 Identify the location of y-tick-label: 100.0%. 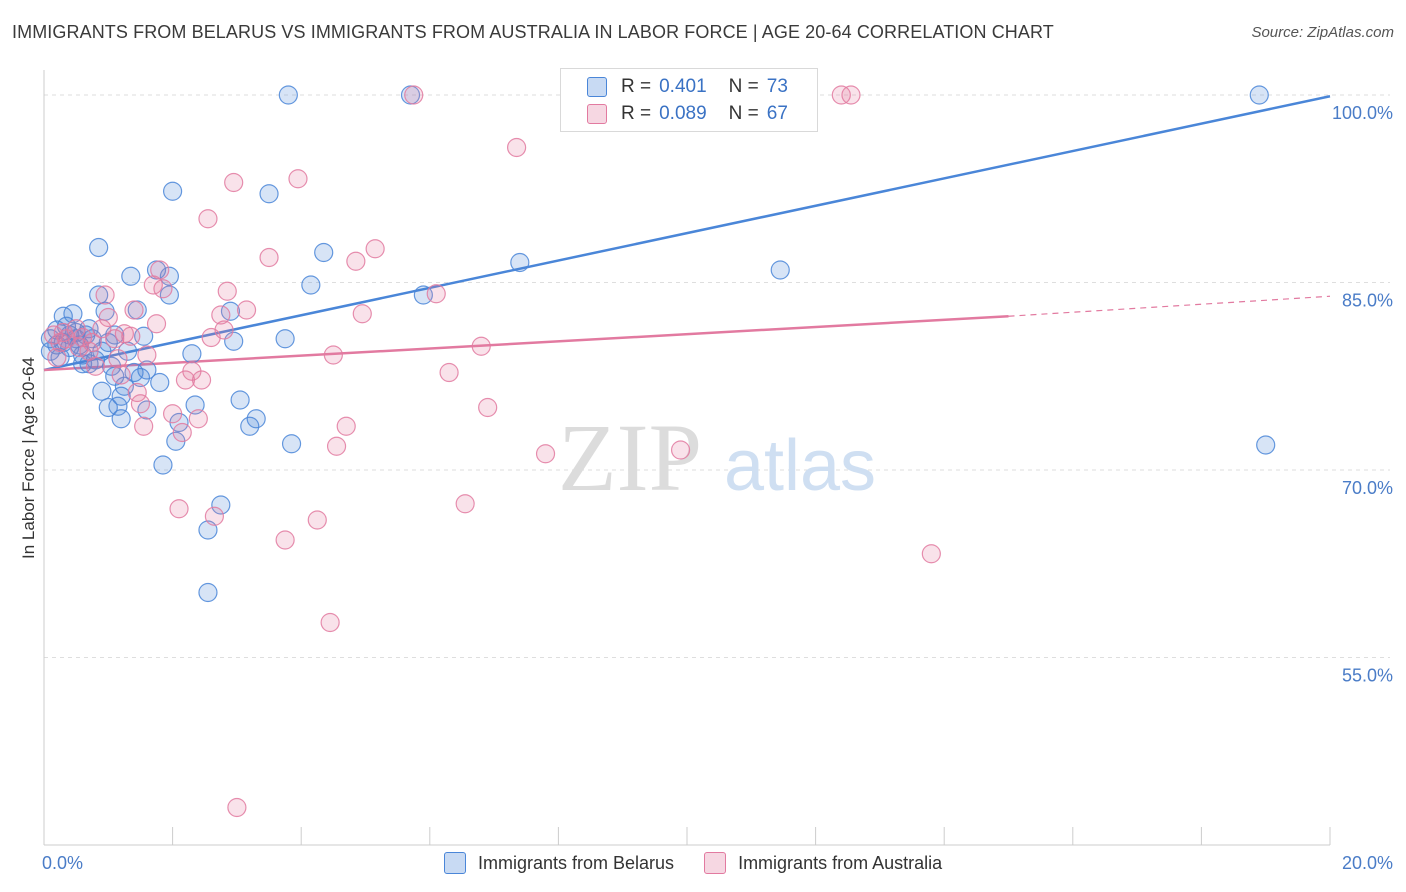
(1362, 113).